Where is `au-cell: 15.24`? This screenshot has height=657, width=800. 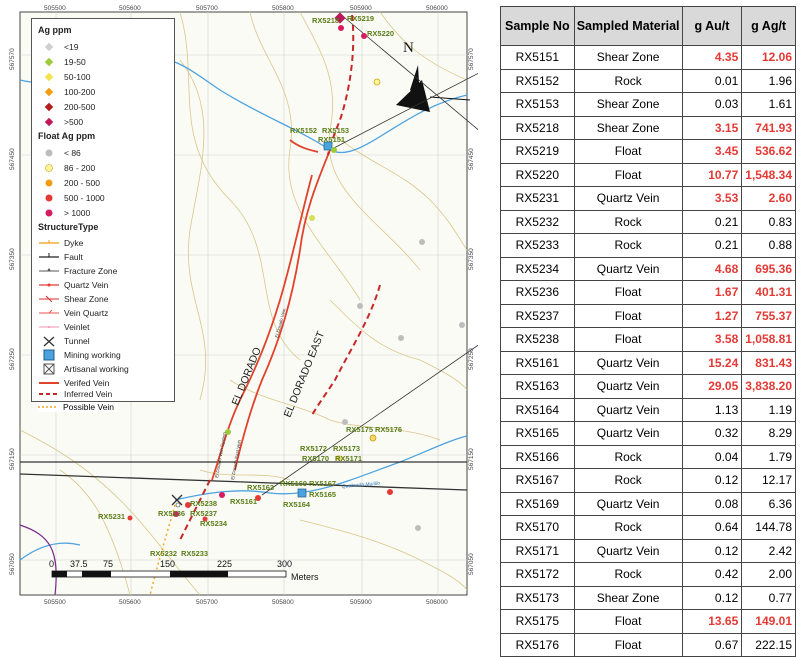 au-cell: 15.24 is located at coordinates (712, 362).